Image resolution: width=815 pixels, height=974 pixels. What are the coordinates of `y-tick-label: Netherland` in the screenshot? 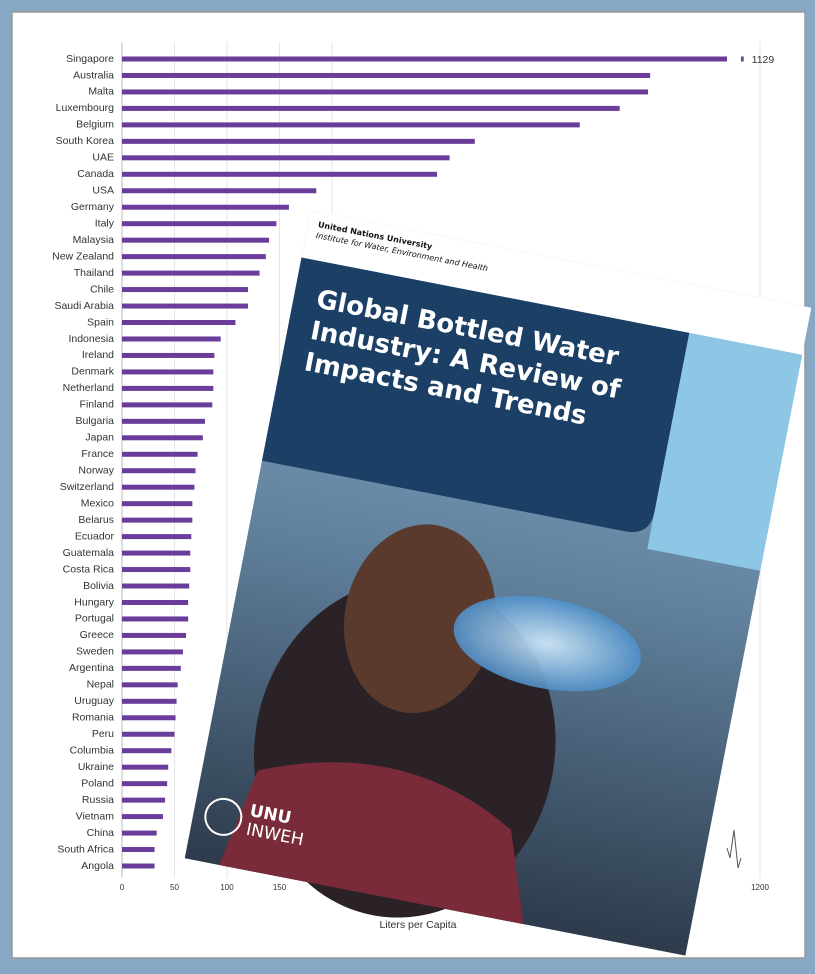 It's located at (89, 388).